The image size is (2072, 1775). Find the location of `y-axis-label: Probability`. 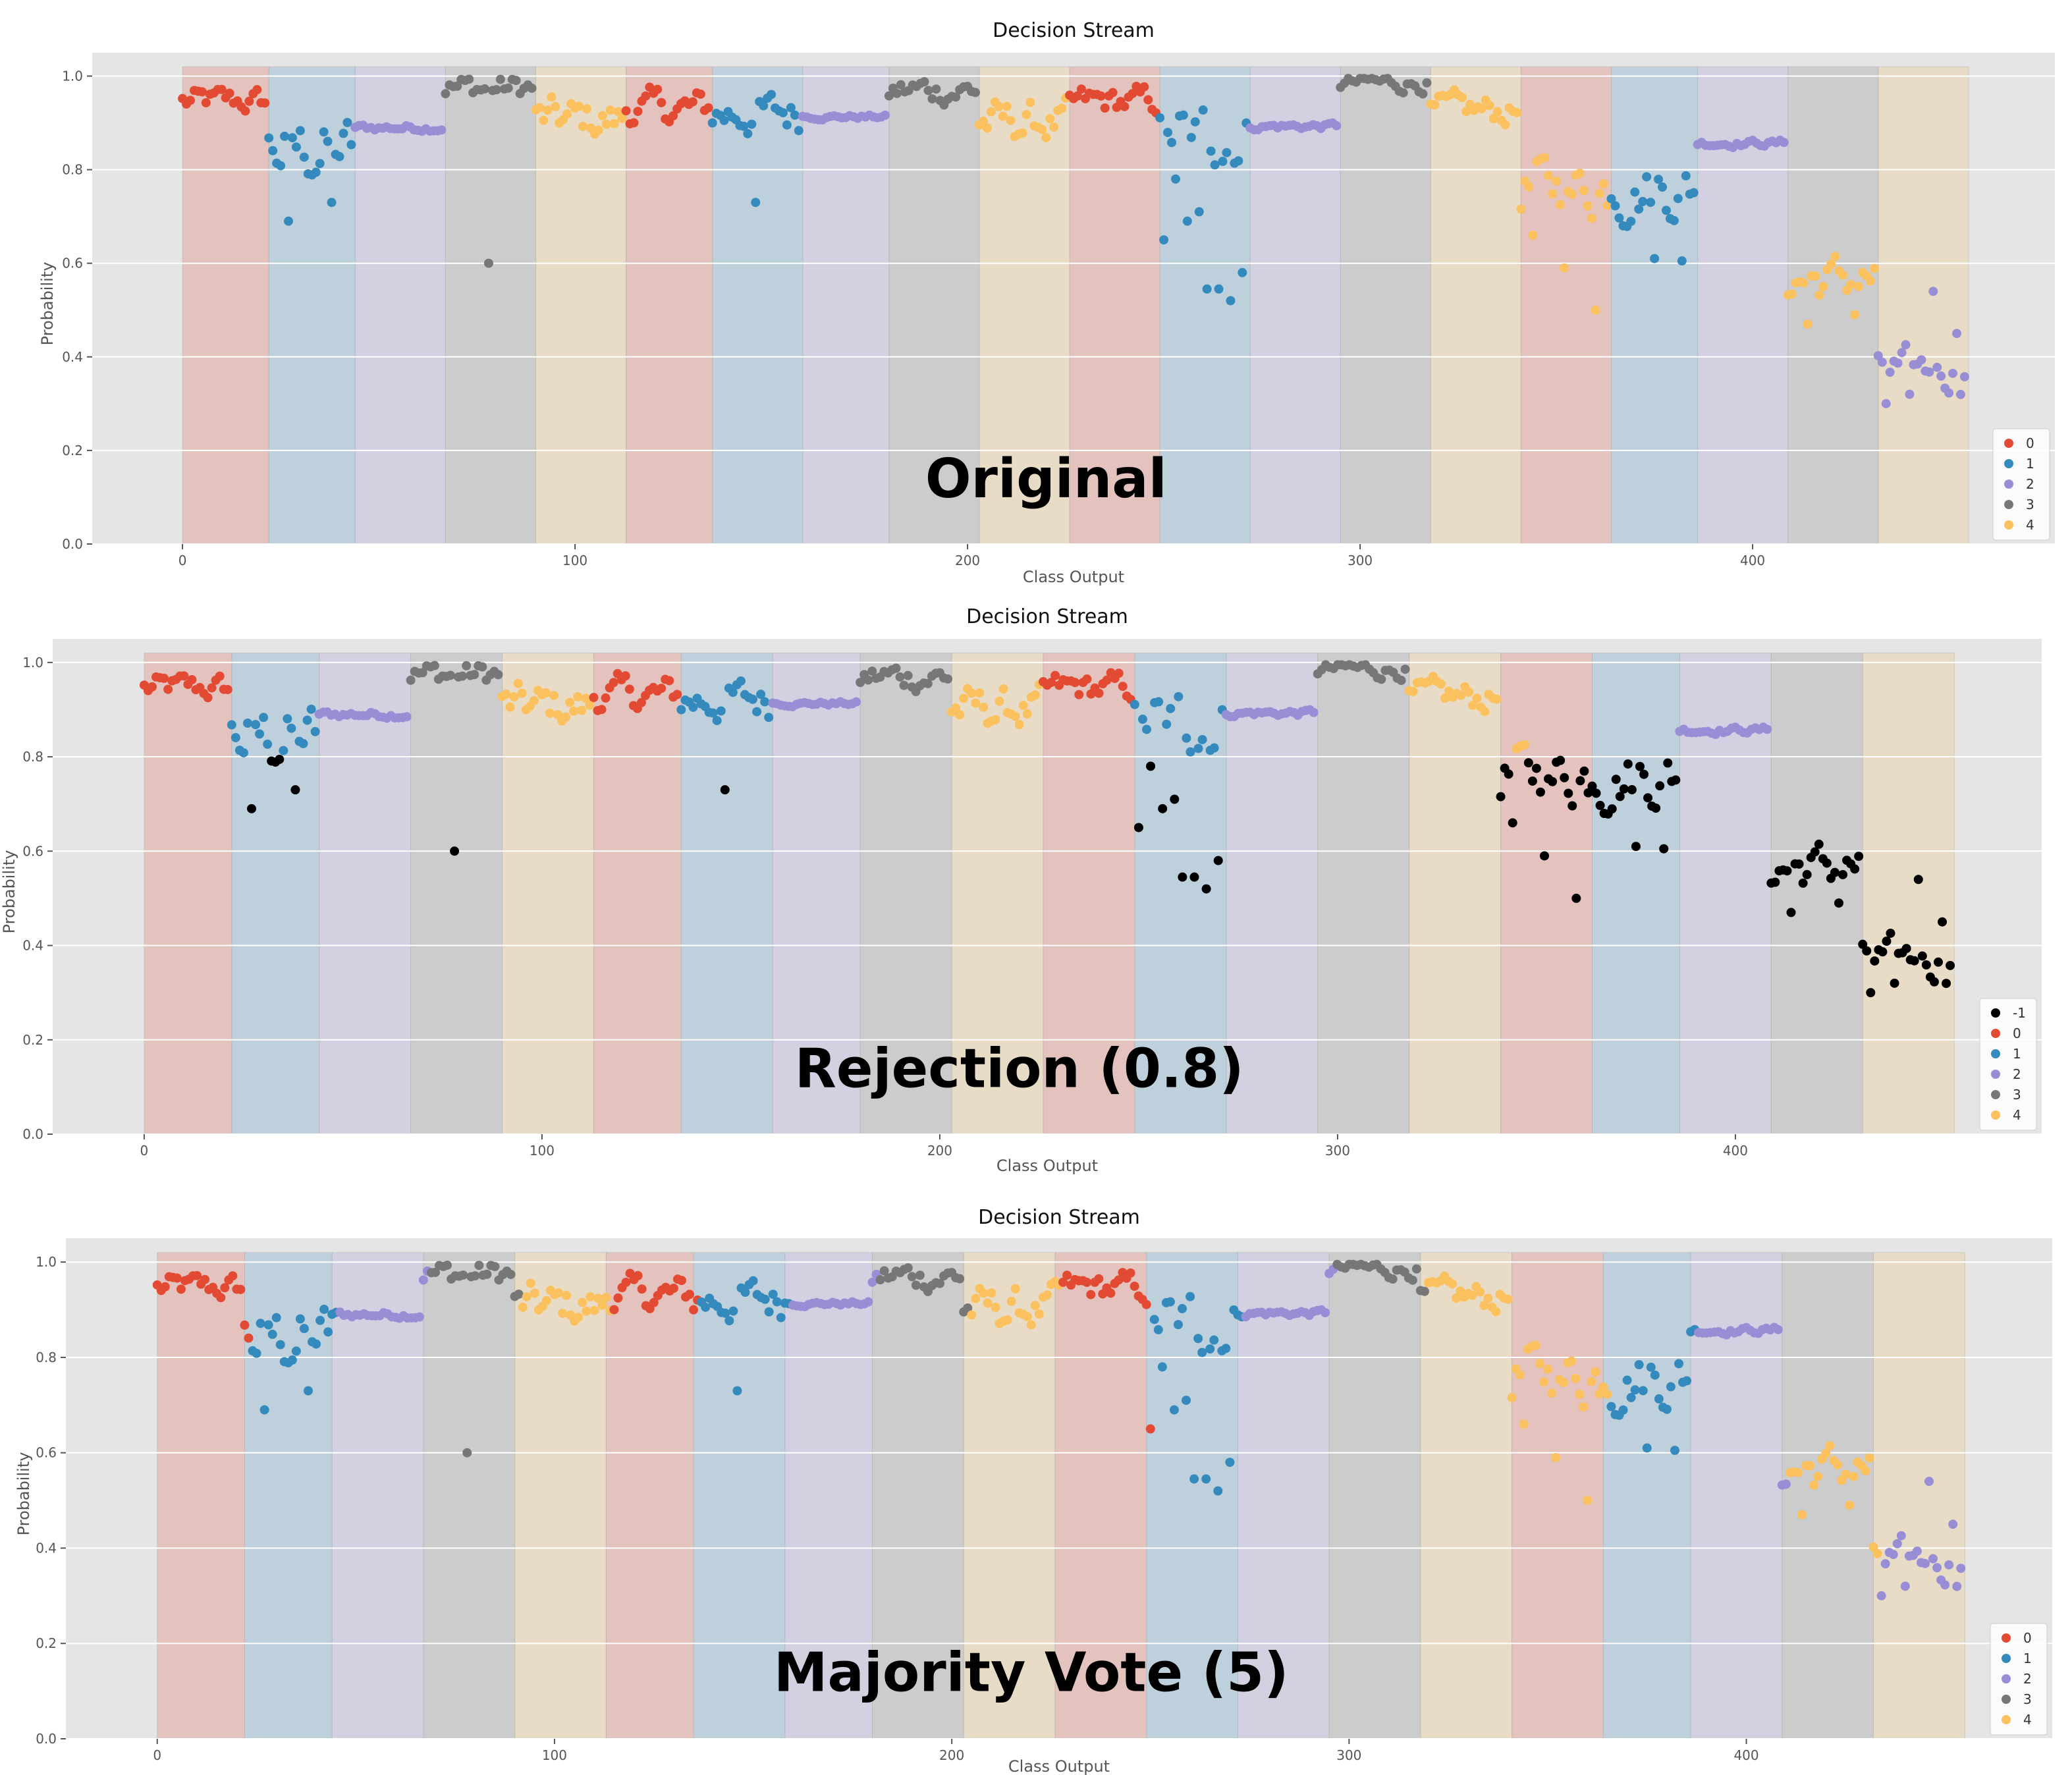

y-axis-label: Probability is located at coordinates (9, 892).